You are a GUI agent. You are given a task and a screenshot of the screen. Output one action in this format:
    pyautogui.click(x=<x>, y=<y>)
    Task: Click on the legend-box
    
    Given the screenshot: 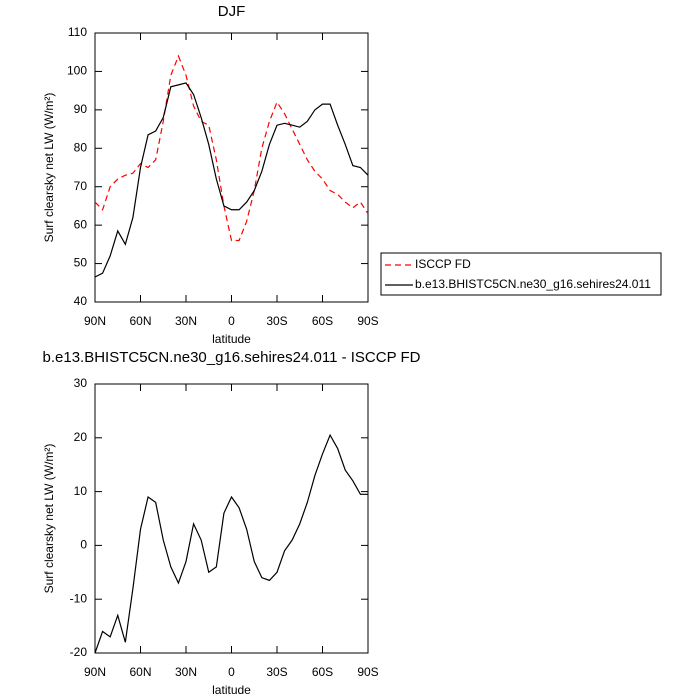 What is the action you would take?
    pyautogui.click(x=521, y=274)
    